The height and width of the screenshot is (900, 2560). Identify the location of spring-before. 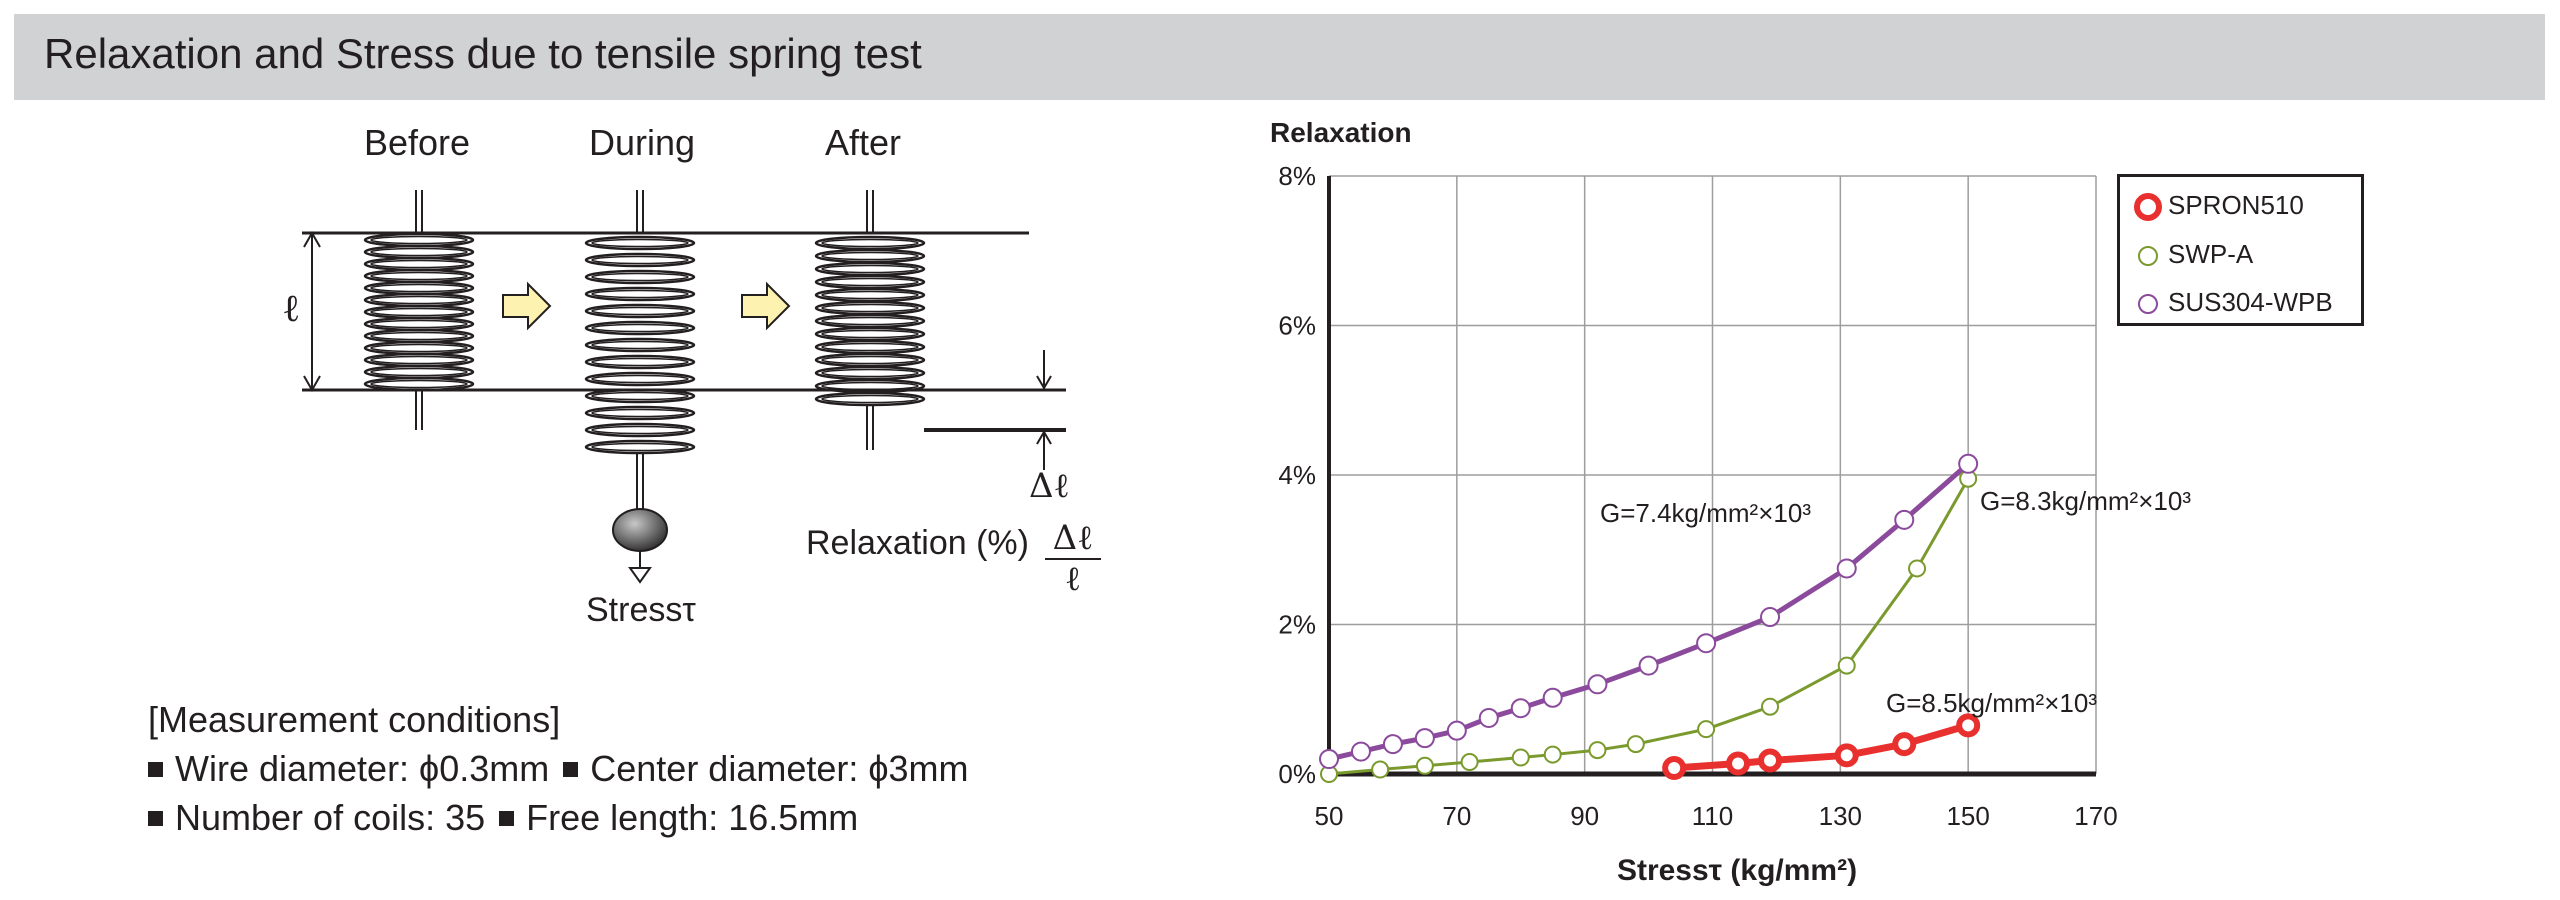
(419, 310).